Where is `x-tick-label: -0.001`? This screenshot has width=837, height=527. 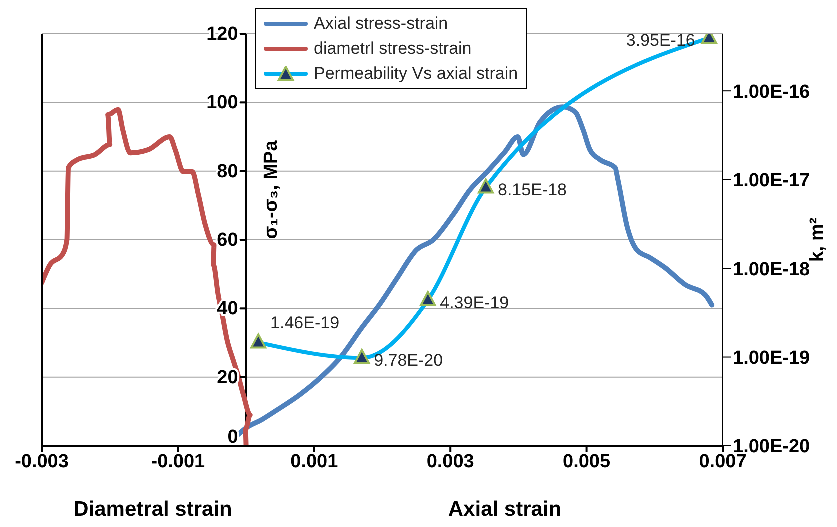
x-tick-label: -0.001 is located at coordinates (178, 461).